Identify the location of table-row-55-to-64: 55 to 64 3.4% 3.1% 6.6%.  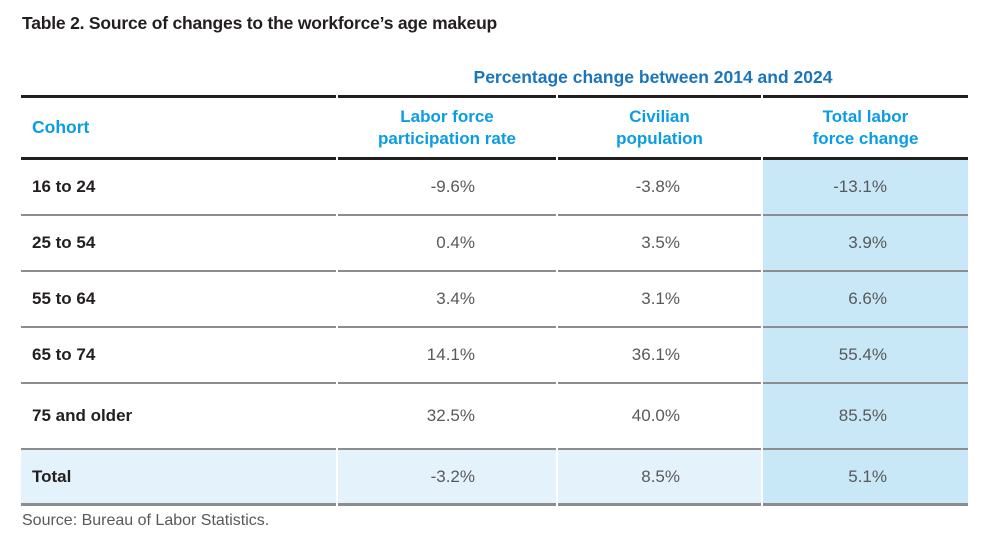
(494, 300).